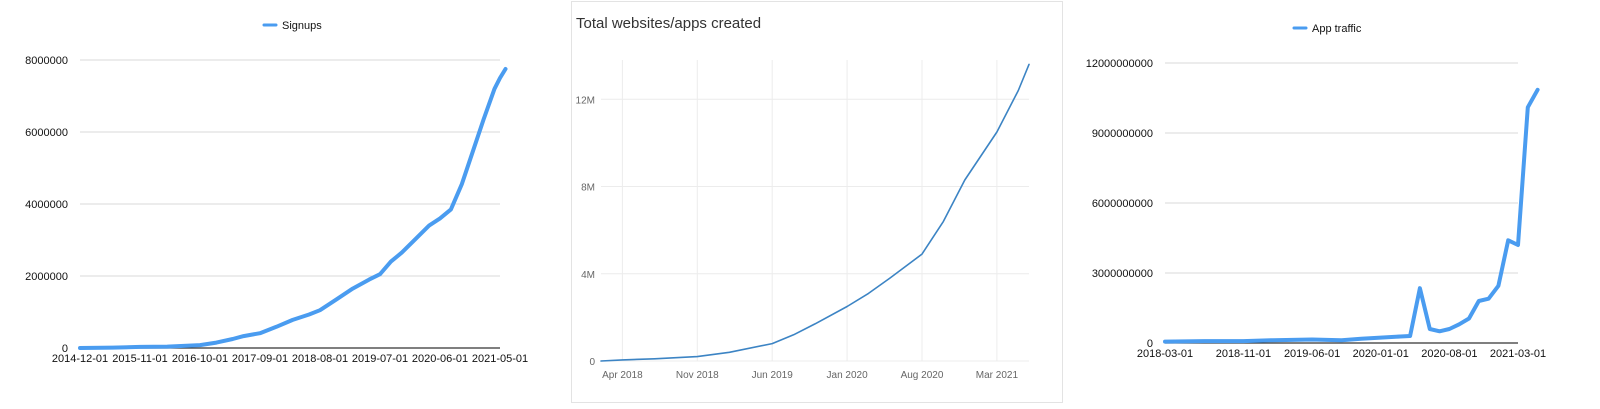 The image size is (1600, 409). I want to click on x-tick-label: Nov 2018, so click(697, 375).